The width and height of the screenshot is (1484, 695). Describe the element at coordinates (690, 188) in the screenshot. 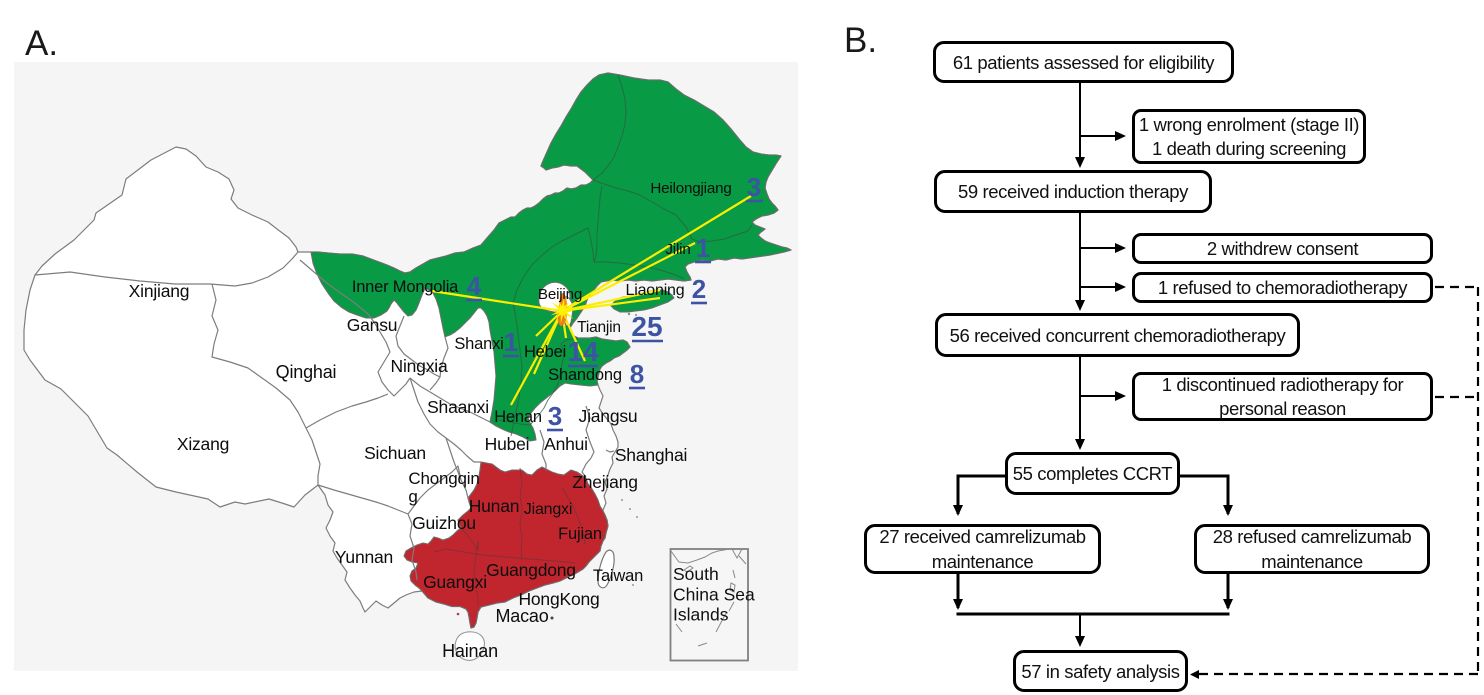

I see `svg-text: Heilongjiang` at that location.